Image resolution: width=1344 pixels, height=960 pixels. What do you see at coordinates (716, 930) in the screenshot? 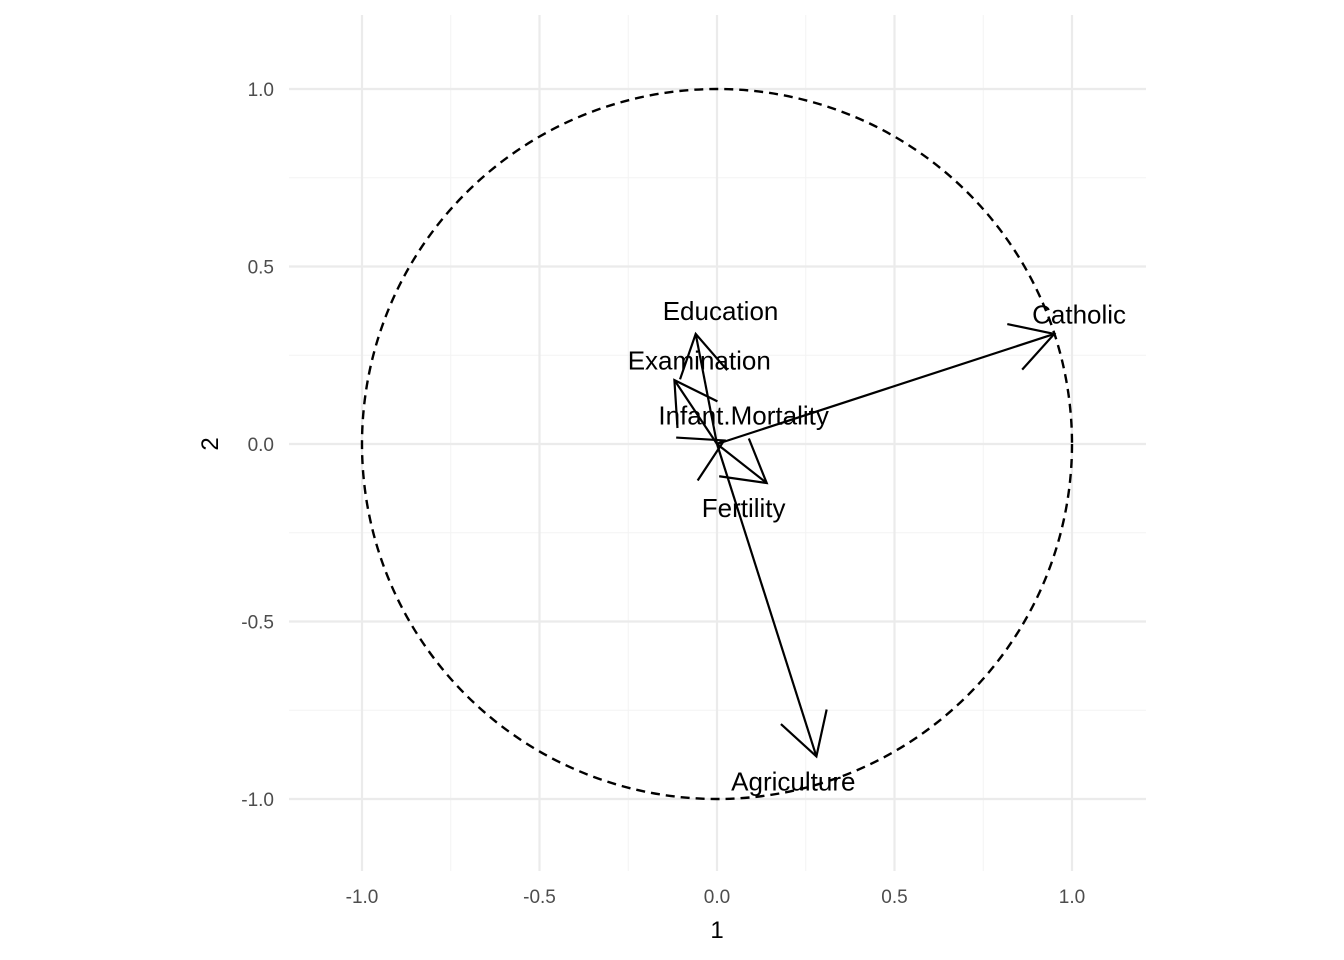
I see `x-axis-title: 1` at bounding box center [716, 930].